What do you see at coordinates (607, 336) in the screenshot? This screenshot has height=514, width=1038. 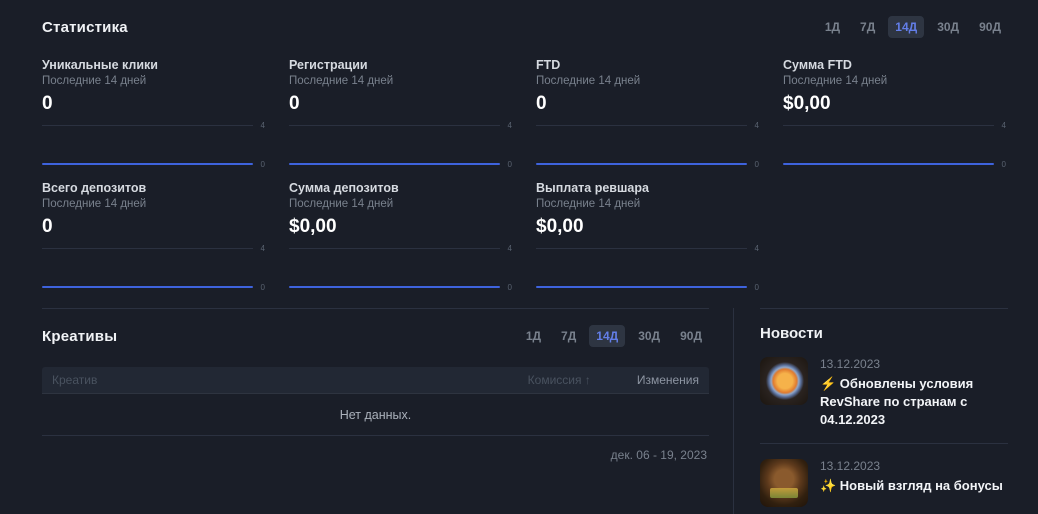 I see `creatives-period-14d-selected: 14Д` at bounding box center [607, 336].